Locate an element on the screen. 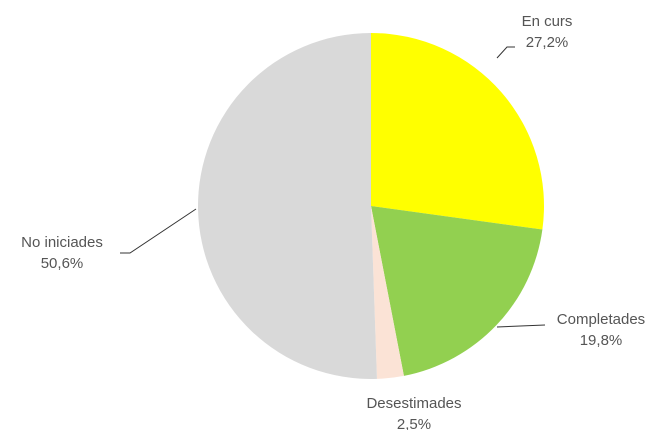 The width and height of the screenshot is (658, 430). slice-value-label: 50,6% is located at coordinates (62, 263).